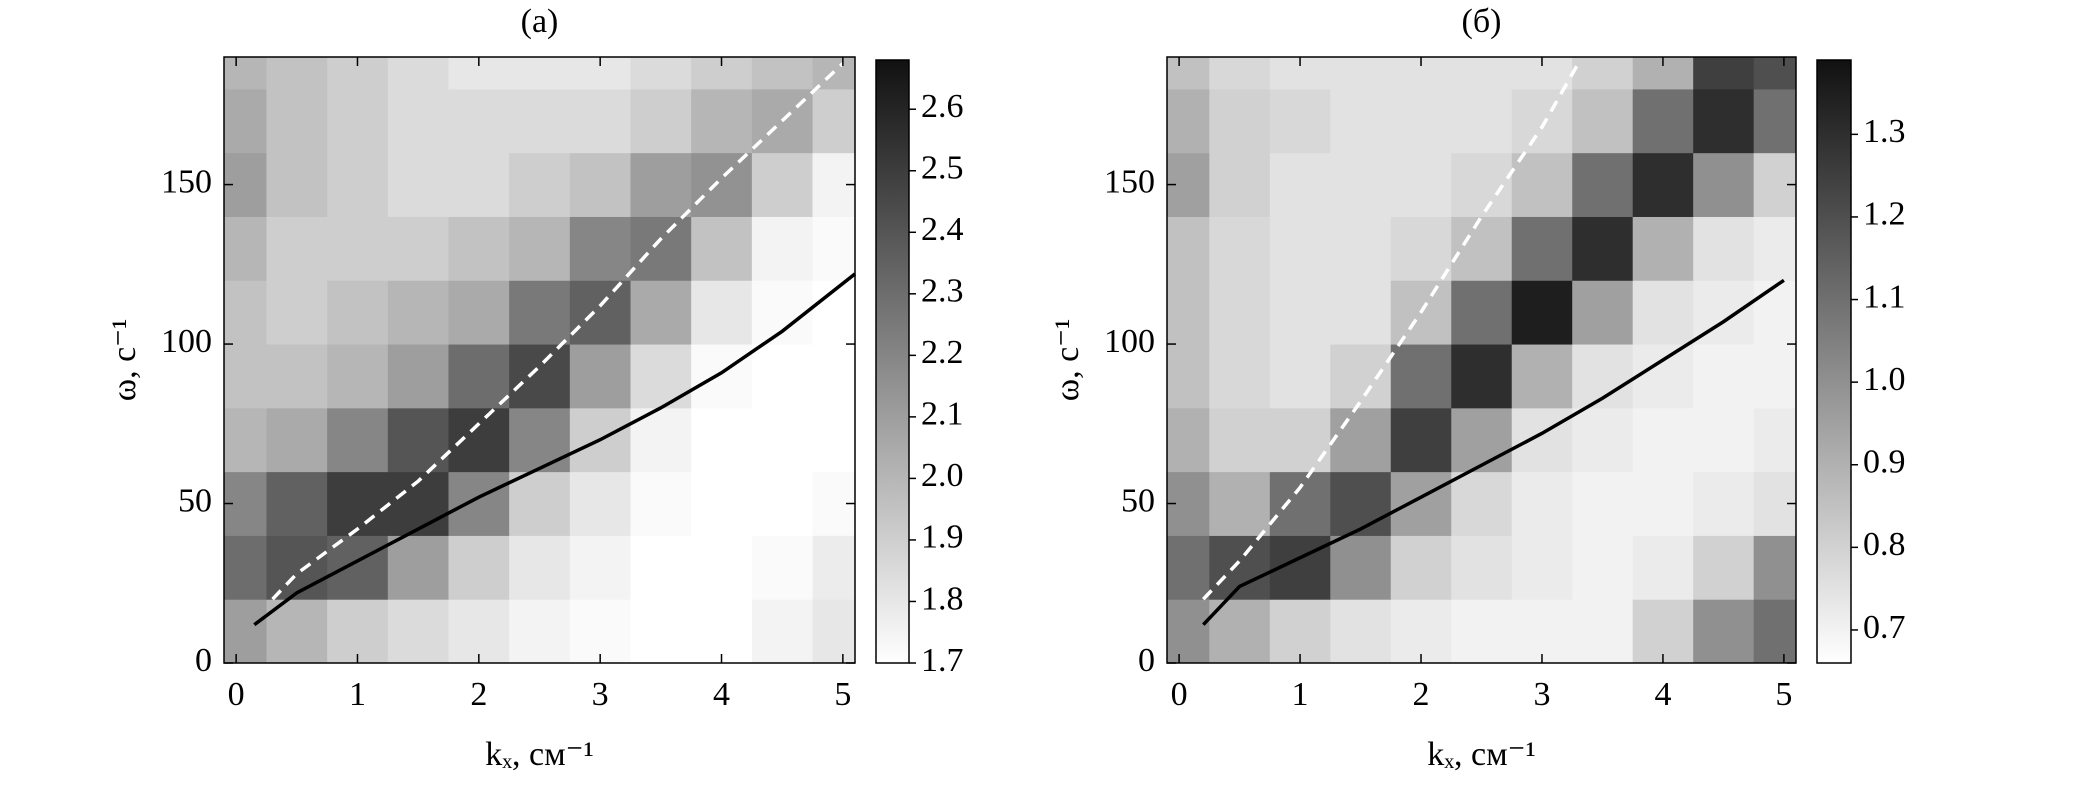 The image size is (2079, 791). Describe the element at coordinates (1482, 21) in the screenshot. I see `chart-title: (б)` at that location.